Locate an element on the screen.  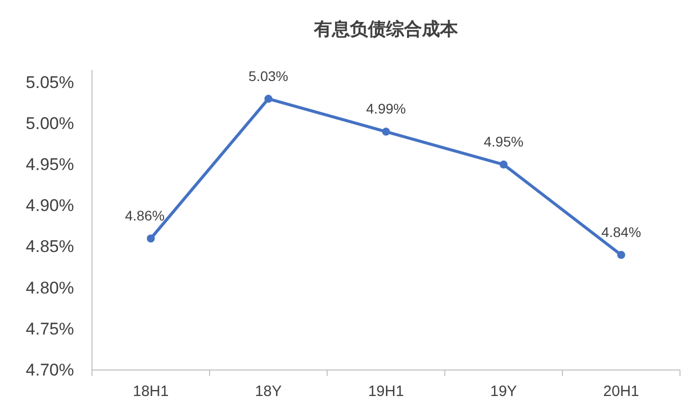
chart-title: 有息负债综合成本 is located at coordinates (386, 29).